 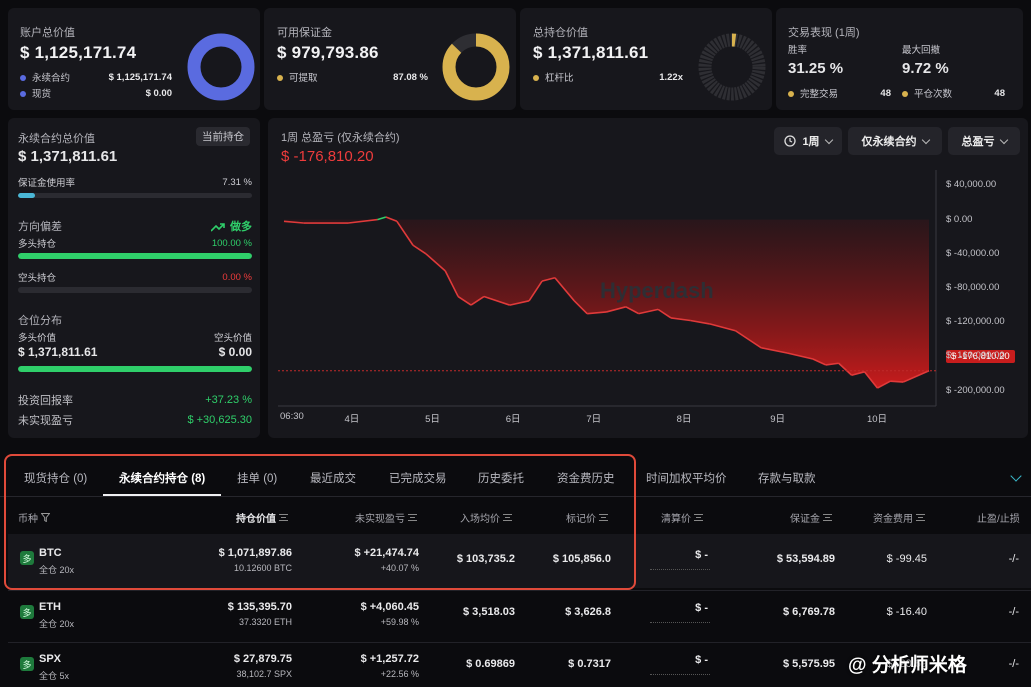 I want to click on tab-recent-fills: 最近成交, so click(x=333, y=479).